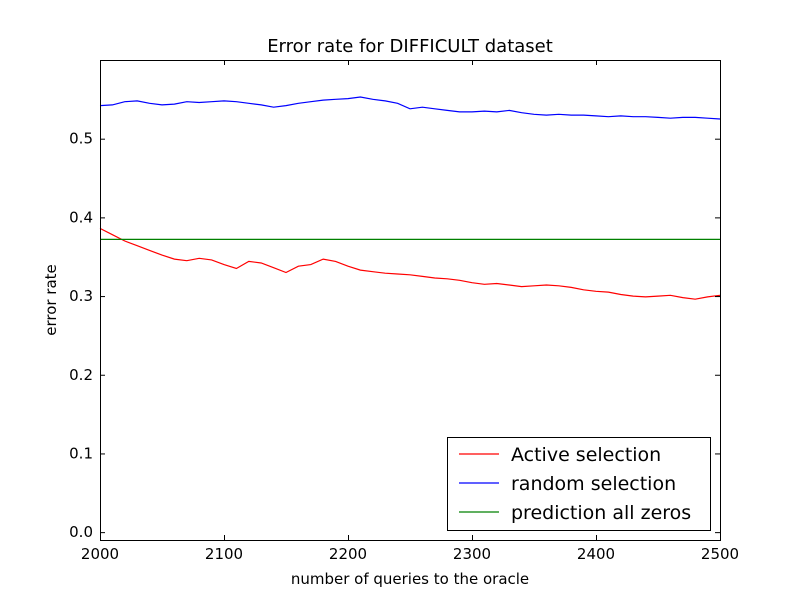  Describe the element at coordinates (472, 554) in the screenshot. I see `x-tick-label: 2300` at that location.